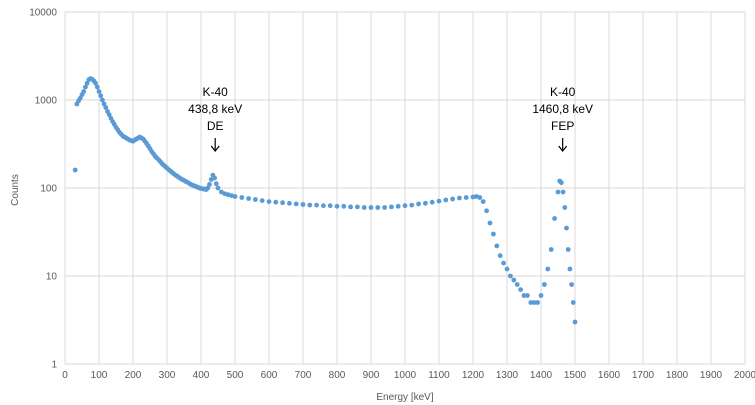  What do you see at coordinates (337, 375) in the screenshot?
I see `x-tick-label: 800` at bounding box center [337, 375].